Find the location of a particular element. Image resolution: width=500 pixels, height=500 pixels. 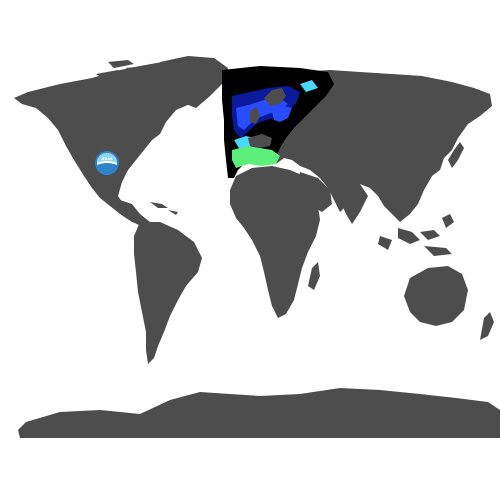

india is located at coordinates (354, 204).